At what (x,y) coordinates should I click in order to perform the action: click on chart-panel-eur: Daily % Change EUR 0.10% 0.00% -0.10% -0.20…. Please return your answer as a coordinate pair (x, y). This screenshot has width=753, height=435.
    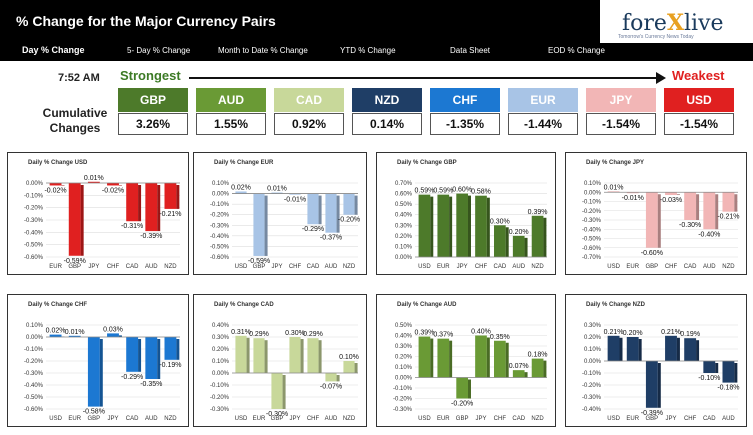
    Looking at the image, I should click on (280, 213).